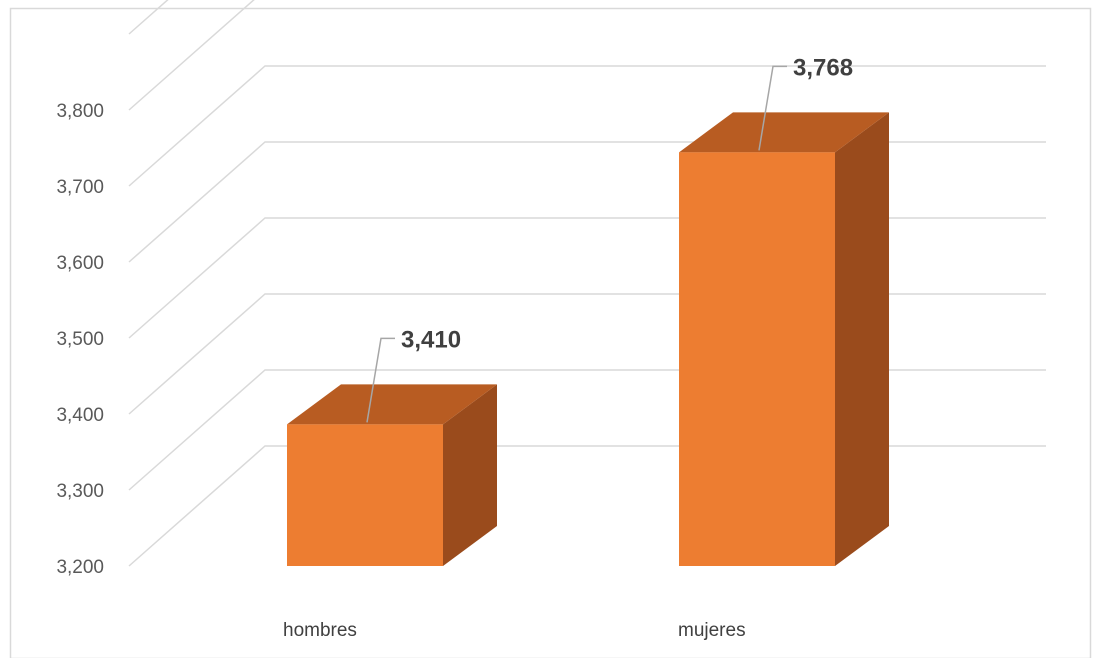 The height and width of the screenshot is (663, 1100). What do you see at coordinates (80, 415) in the screenshot?
I see `y-tick-label: 3,400` at bounding box center [80, 415].